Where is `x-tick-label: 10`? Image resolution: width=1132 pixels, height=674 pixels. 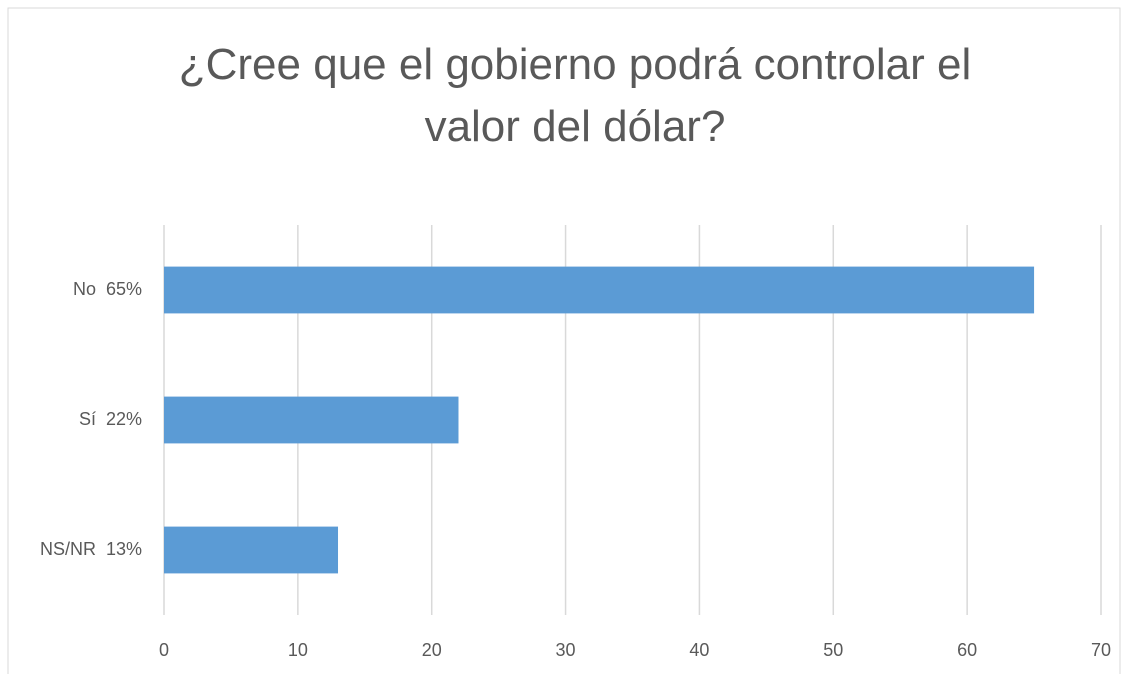
x-tick-label: 10 is located at coordinates (298, 650).